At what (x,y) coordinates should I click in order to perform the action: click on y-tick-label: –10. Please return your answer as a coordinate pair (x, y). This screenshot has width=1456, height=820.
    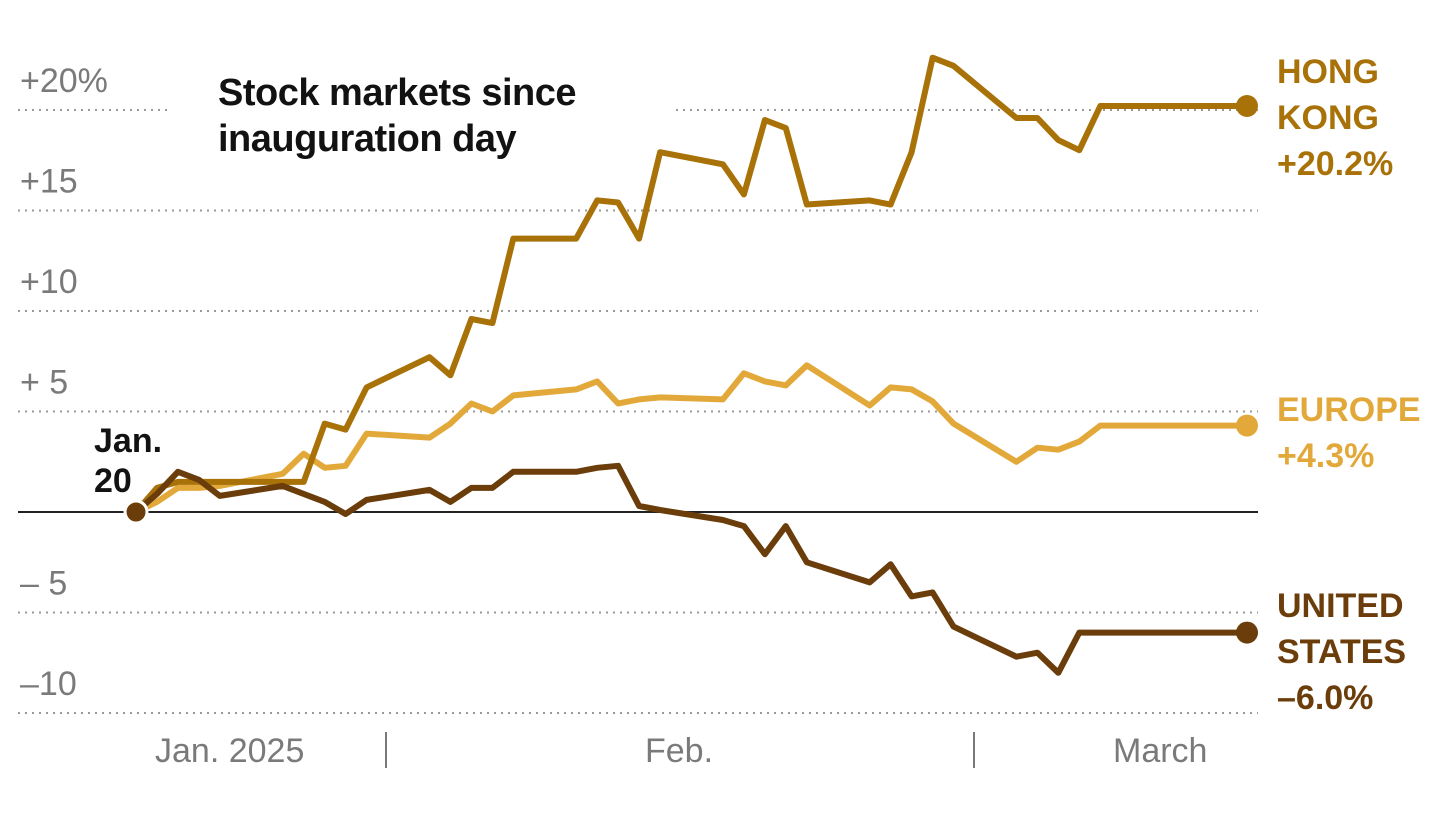
    Looking at the image, I should click on (48, 684).